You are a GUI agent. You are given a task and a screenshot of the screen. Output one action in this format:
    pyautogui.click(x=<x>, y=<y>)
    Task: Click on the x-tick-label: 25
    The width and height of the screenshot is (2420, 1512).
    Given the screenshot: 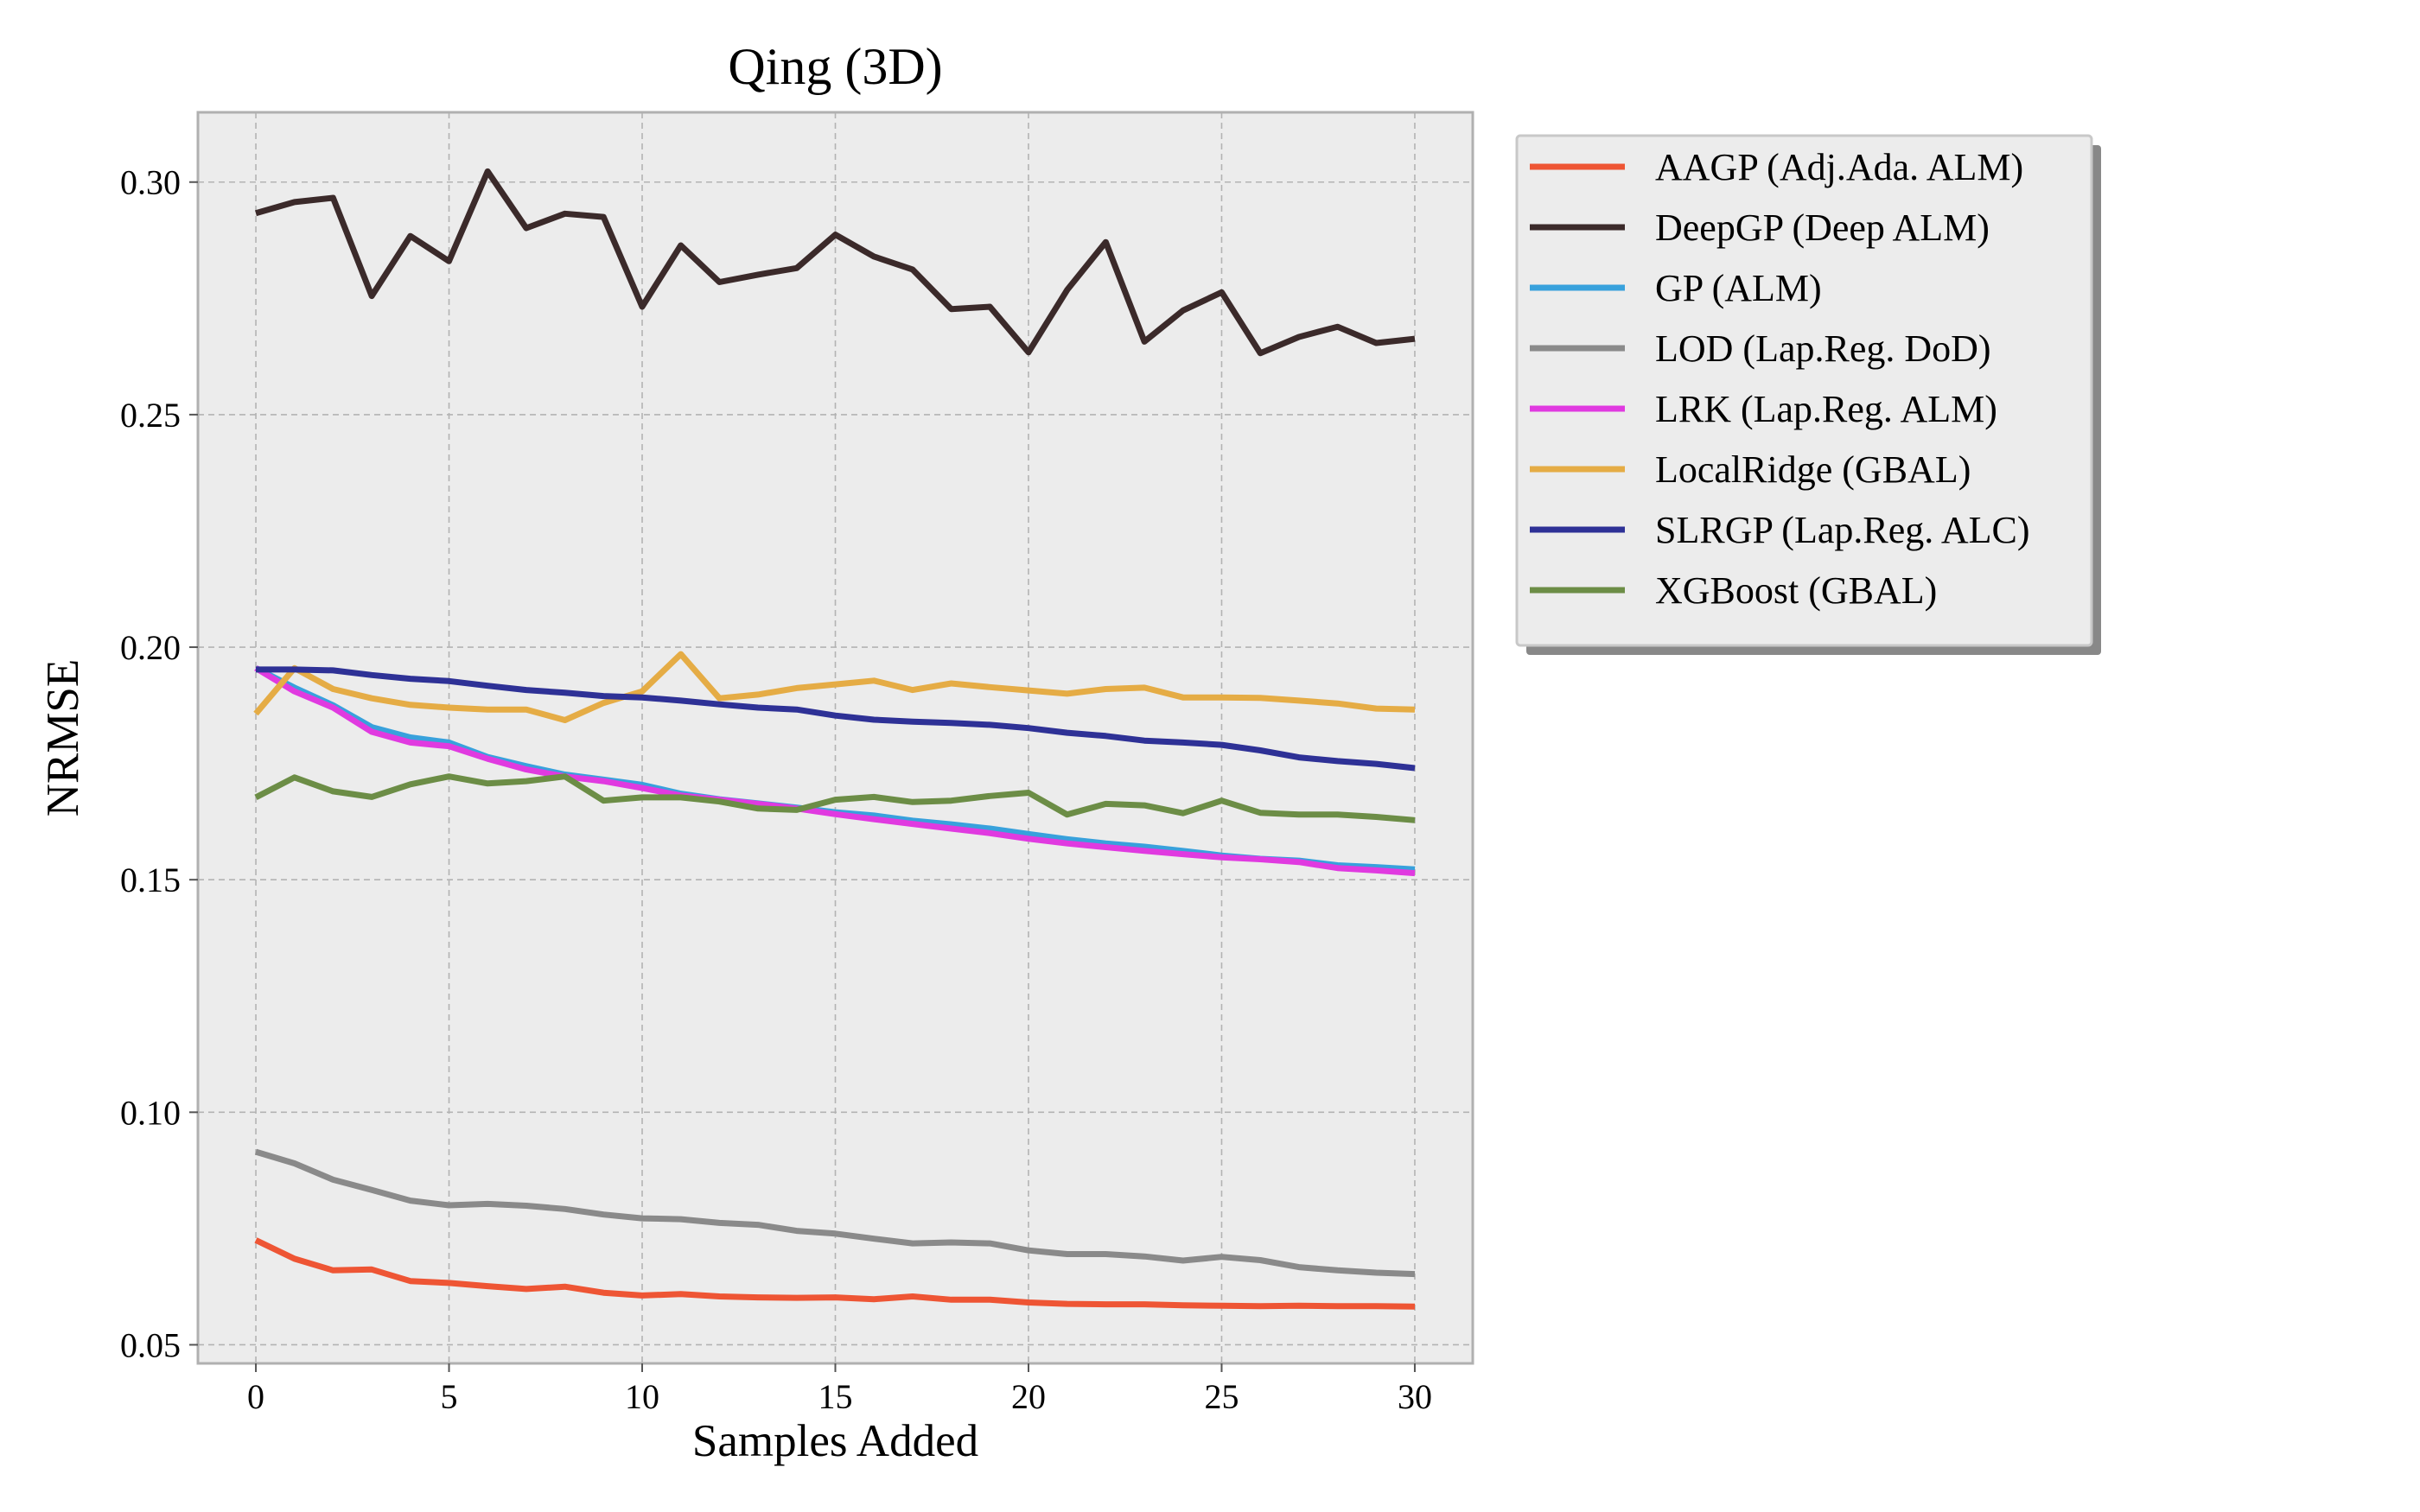 What is the action you would take?
    pyautogui.click(x=1221, y=1396)
    